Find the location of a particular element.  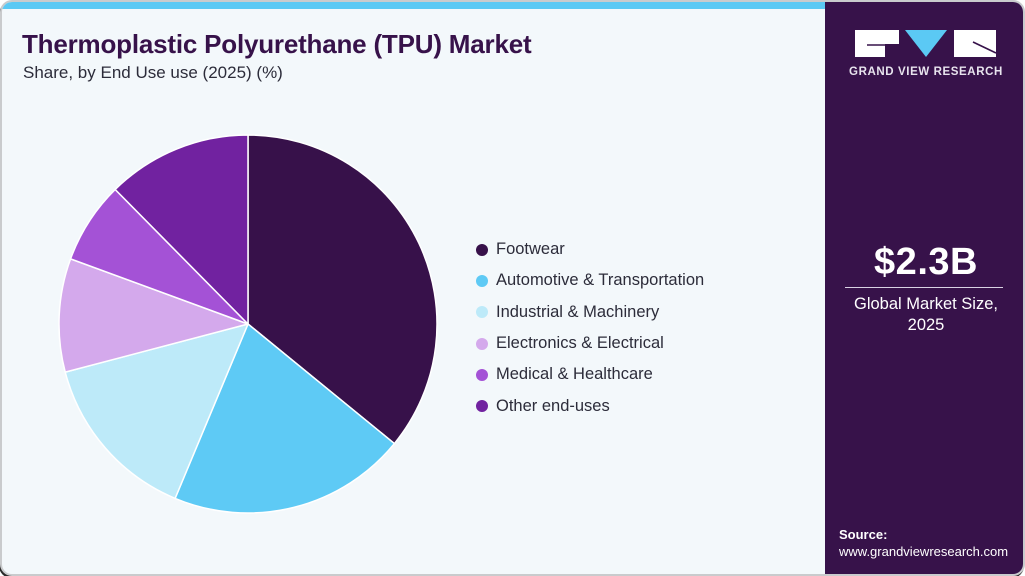

market-label-line1: Global Market Size, is located at coordinates (926, 304).